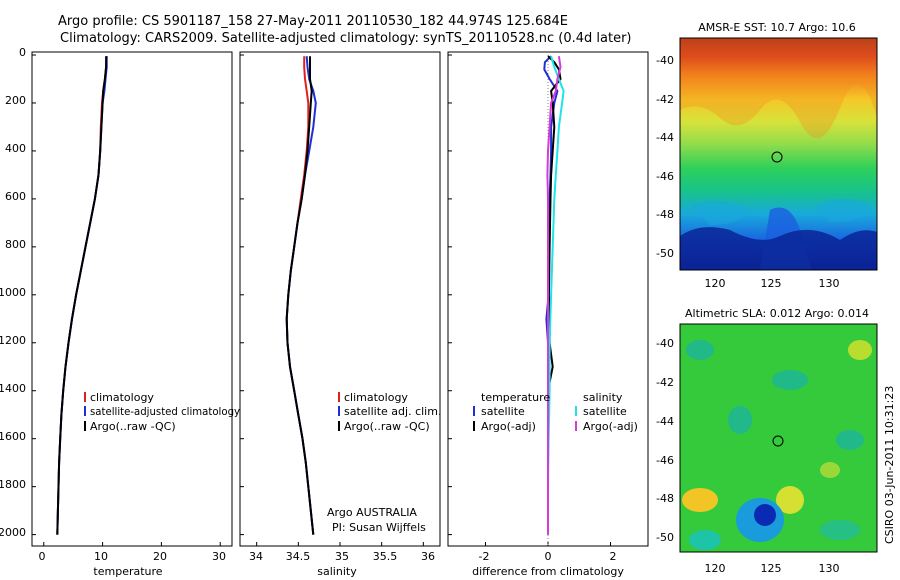 This screenshot has height=580, width=900. I want to click on sla-lat-tick: -44, so click(665, 421).